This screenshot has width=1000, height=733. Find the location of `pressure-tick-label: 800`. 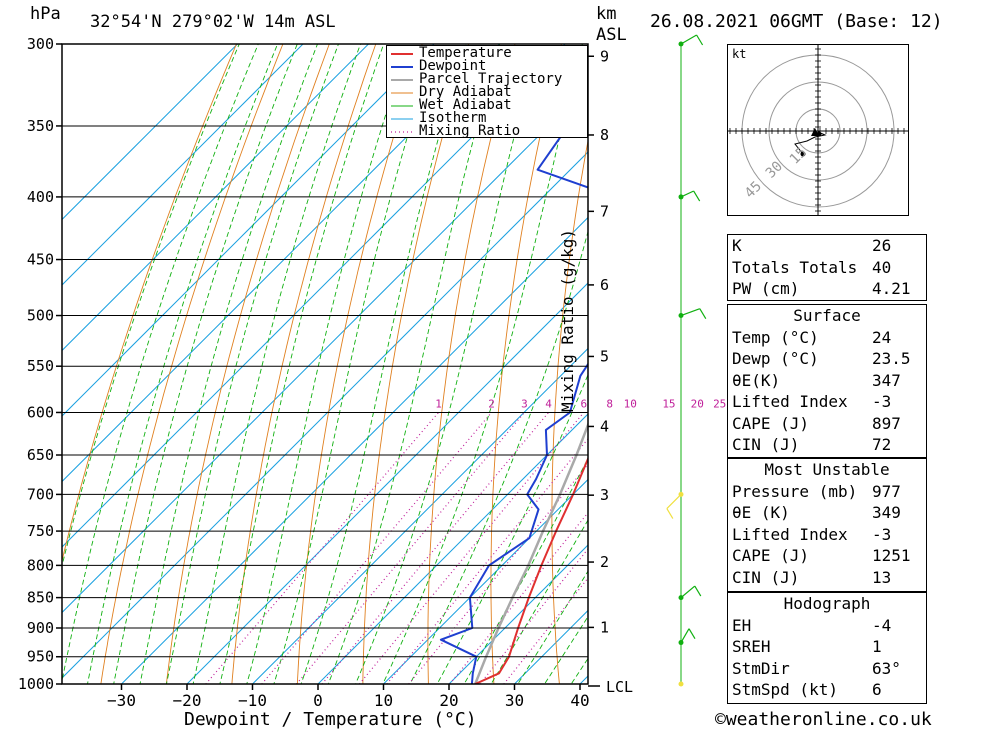

pressure-tick-label: 800 is located at coordinates (40, 565).